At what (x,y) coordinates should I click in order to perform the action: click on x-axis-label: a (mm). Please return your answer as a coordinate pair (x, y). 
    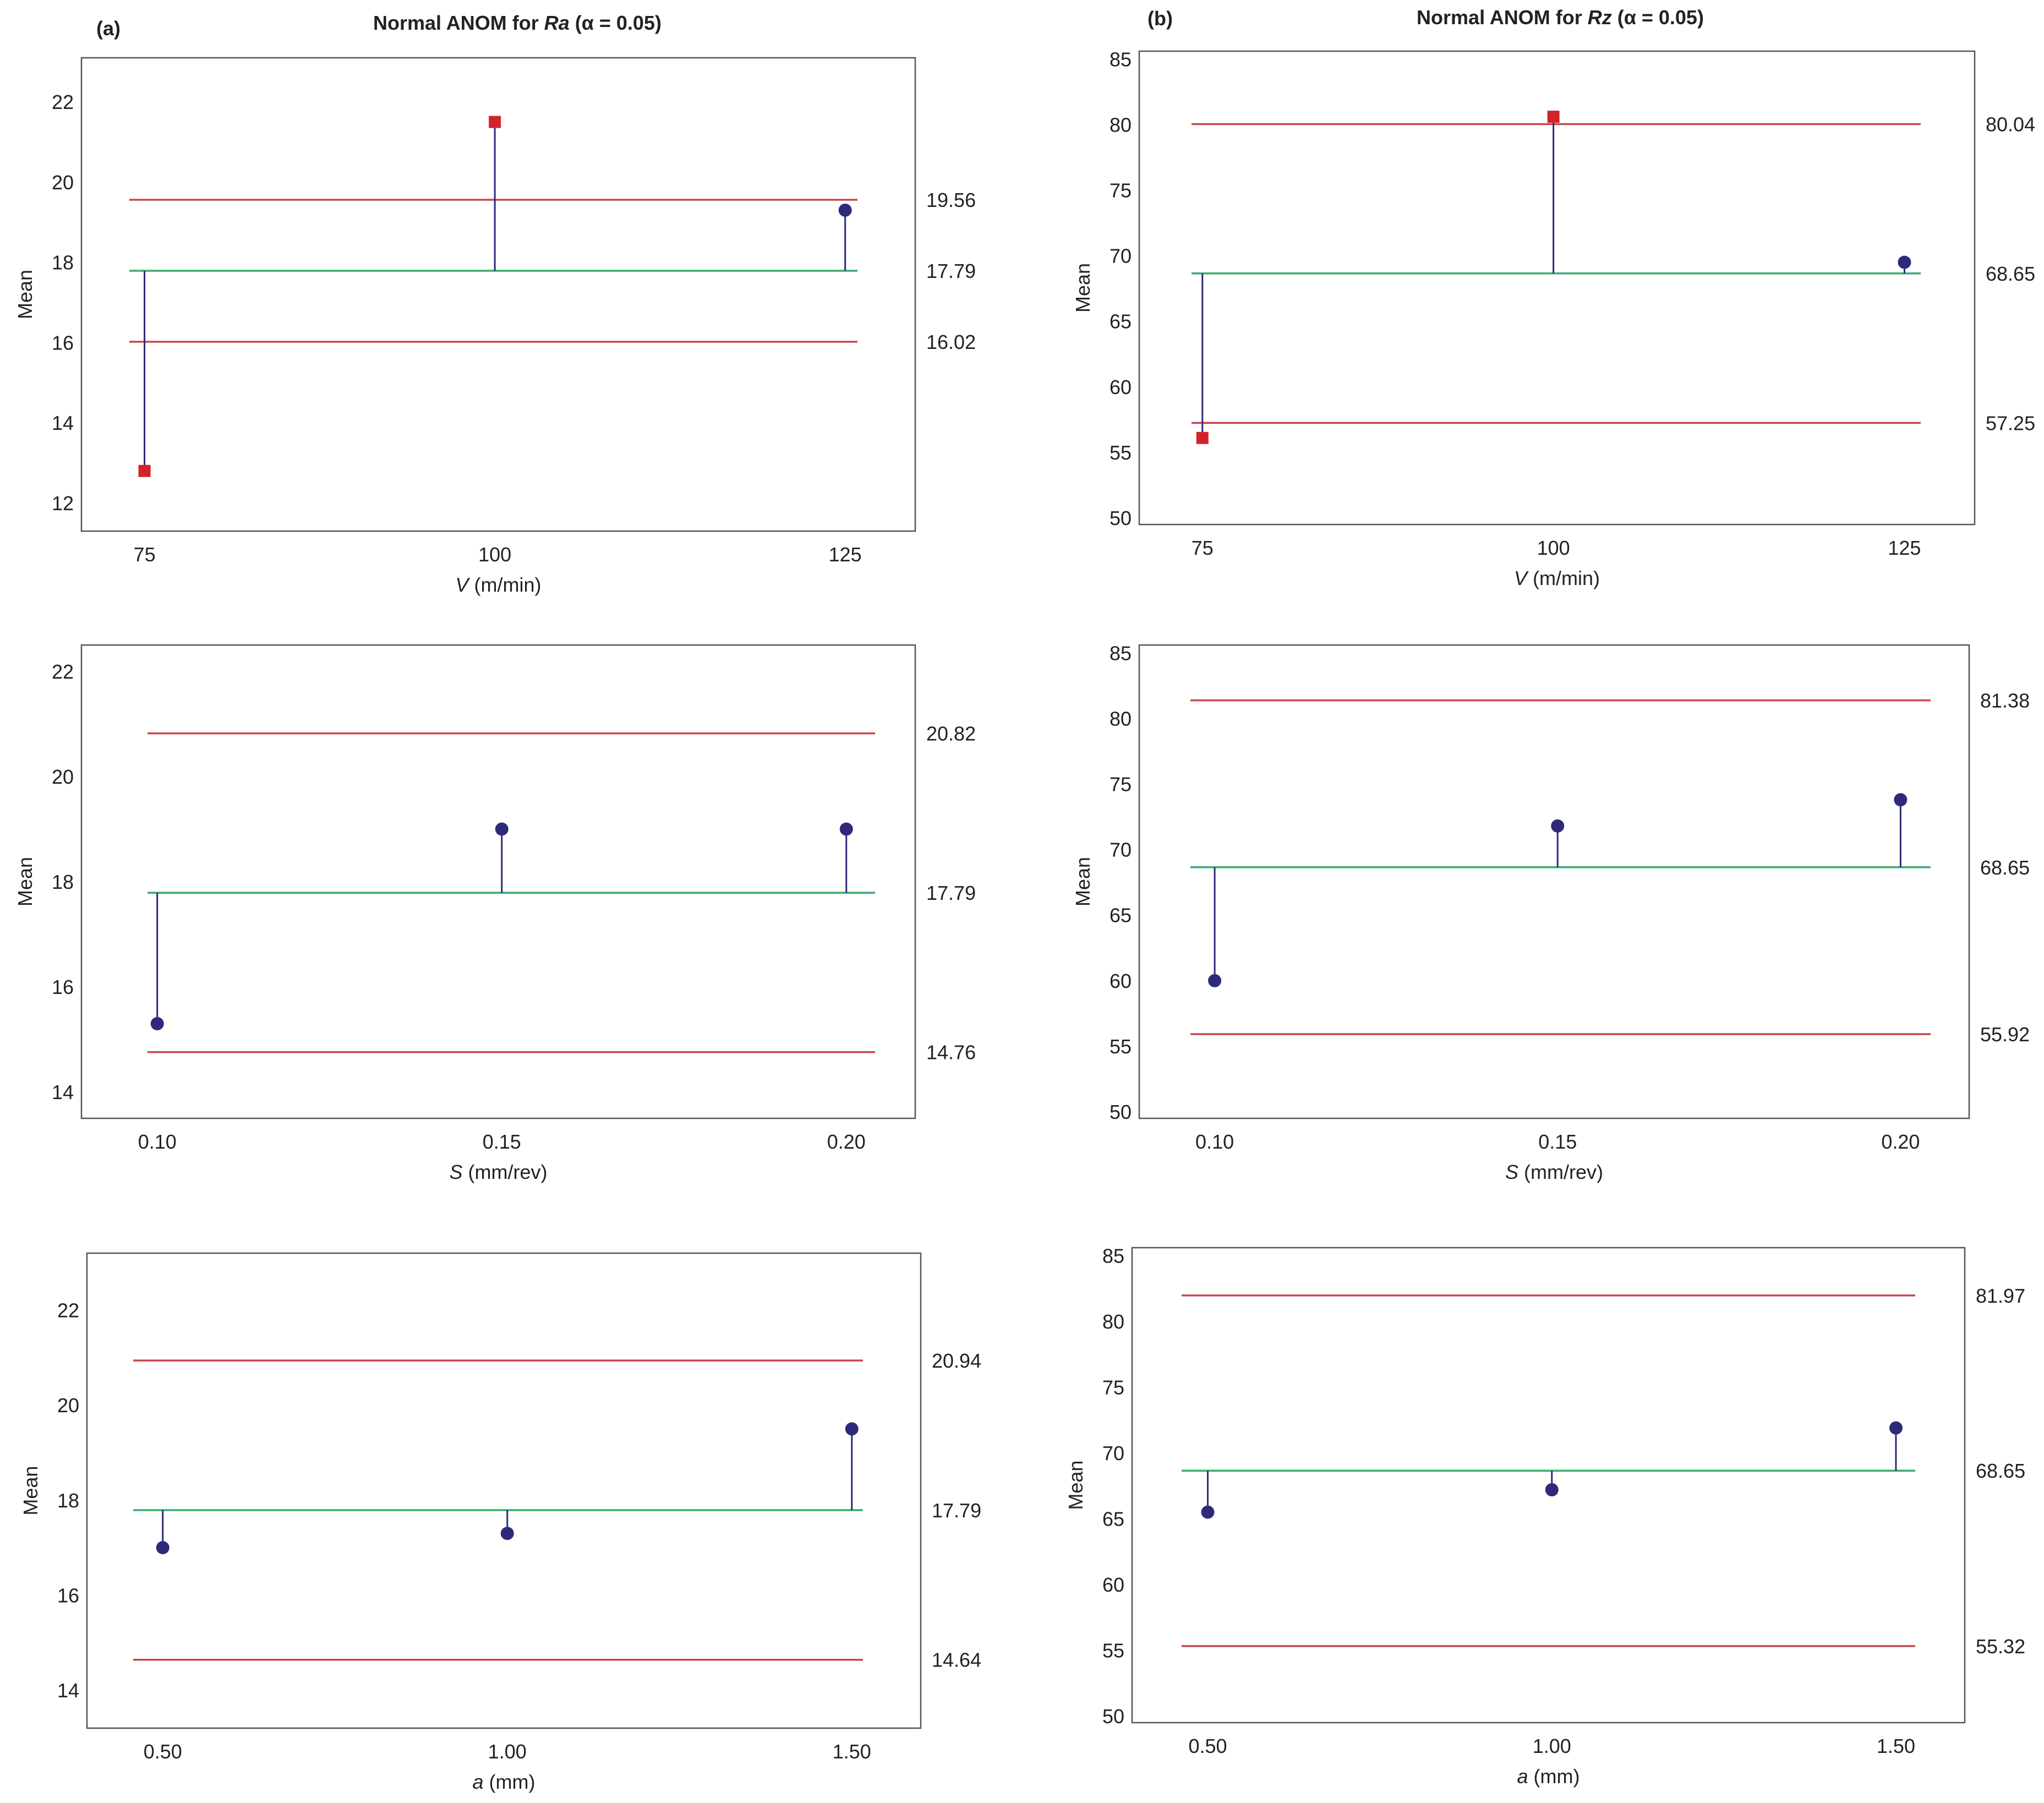
    Looking at the image, I should click on (504, 1782).